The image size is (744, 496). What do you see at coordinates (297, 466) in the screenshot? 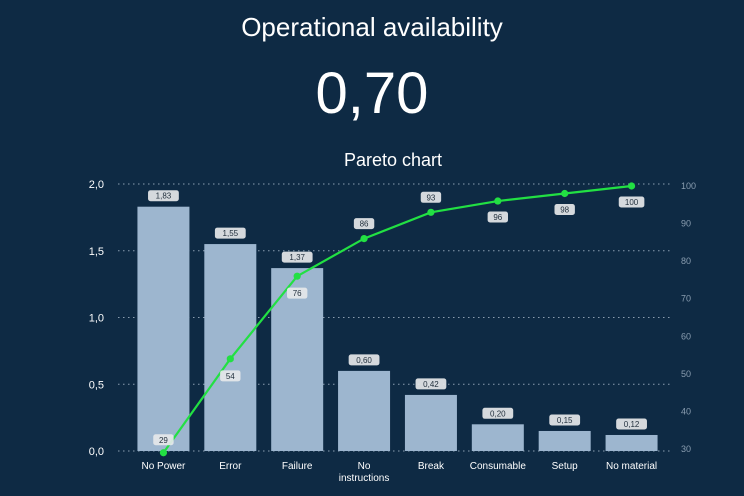
I see `x-tick-label: Failure` at bounding box center [297, 466].